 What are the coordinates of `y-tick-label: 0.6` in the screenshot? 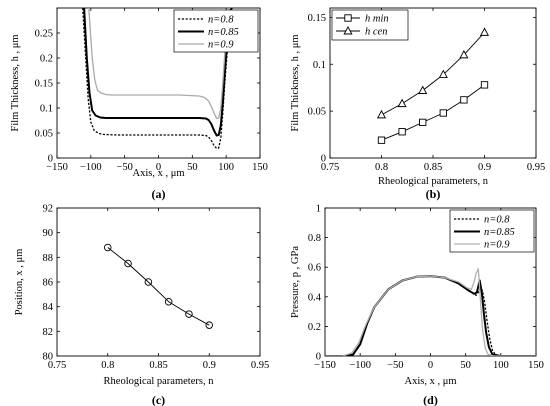 It's located at (314, 268).